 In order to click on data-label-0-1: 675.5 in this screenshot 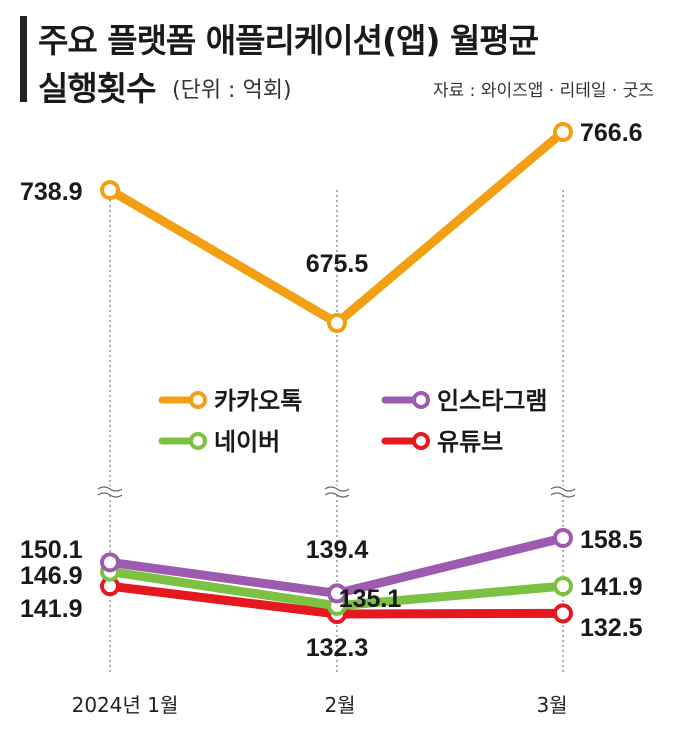, I will do `click(337, 264)`.